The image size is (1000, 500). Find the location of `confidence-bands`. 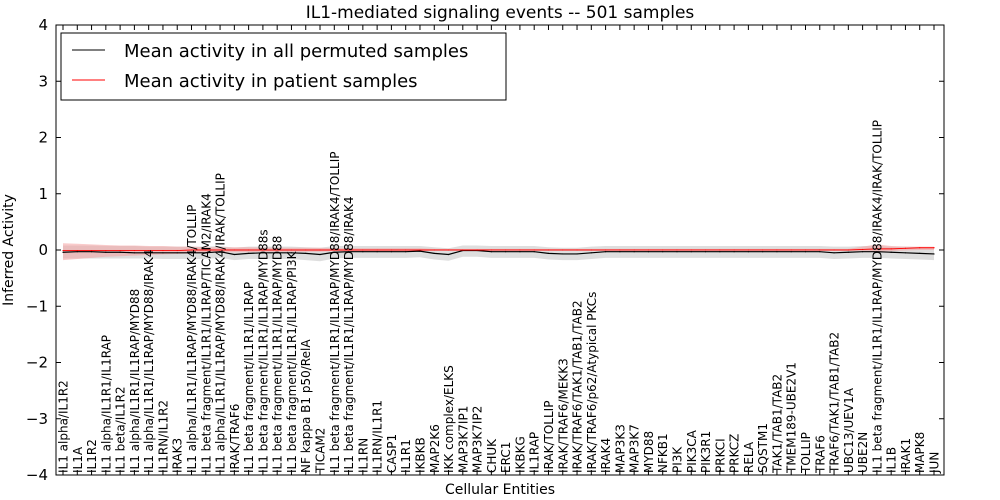

confidence-bands is located at coordinates (498, 252).